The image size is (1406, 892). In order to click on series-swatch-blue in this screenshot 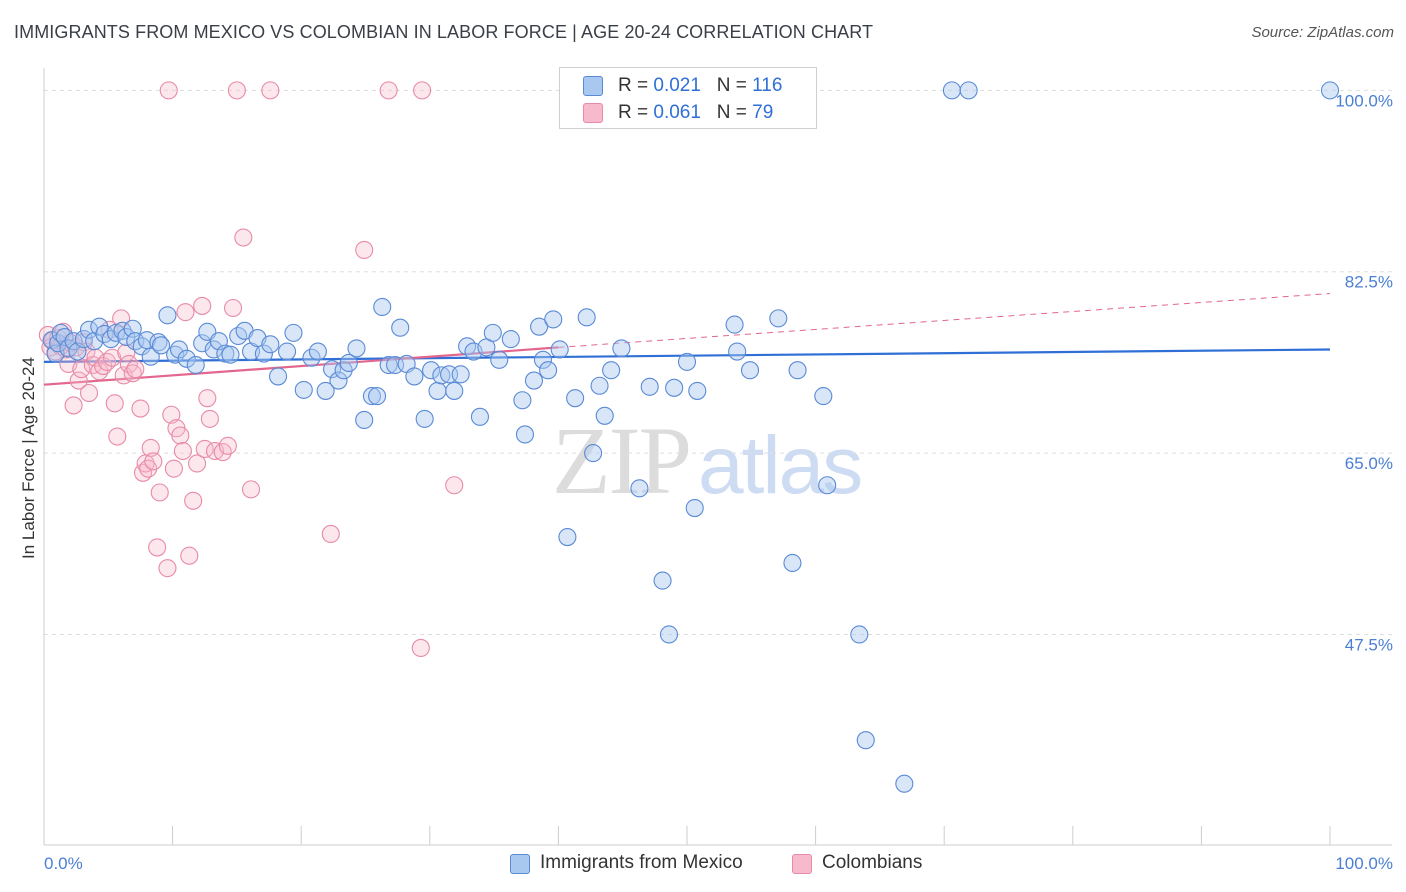, I will do `click(520, 864)`.